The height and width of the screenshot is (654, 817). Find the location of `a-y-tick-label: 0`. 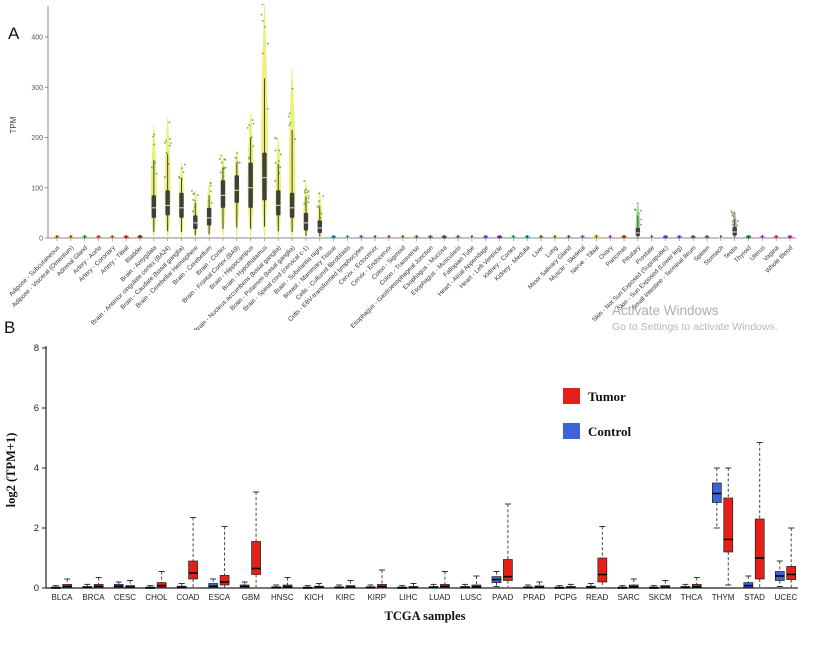

a-y-tick-label: 0 is located at coordinates (41, 239).